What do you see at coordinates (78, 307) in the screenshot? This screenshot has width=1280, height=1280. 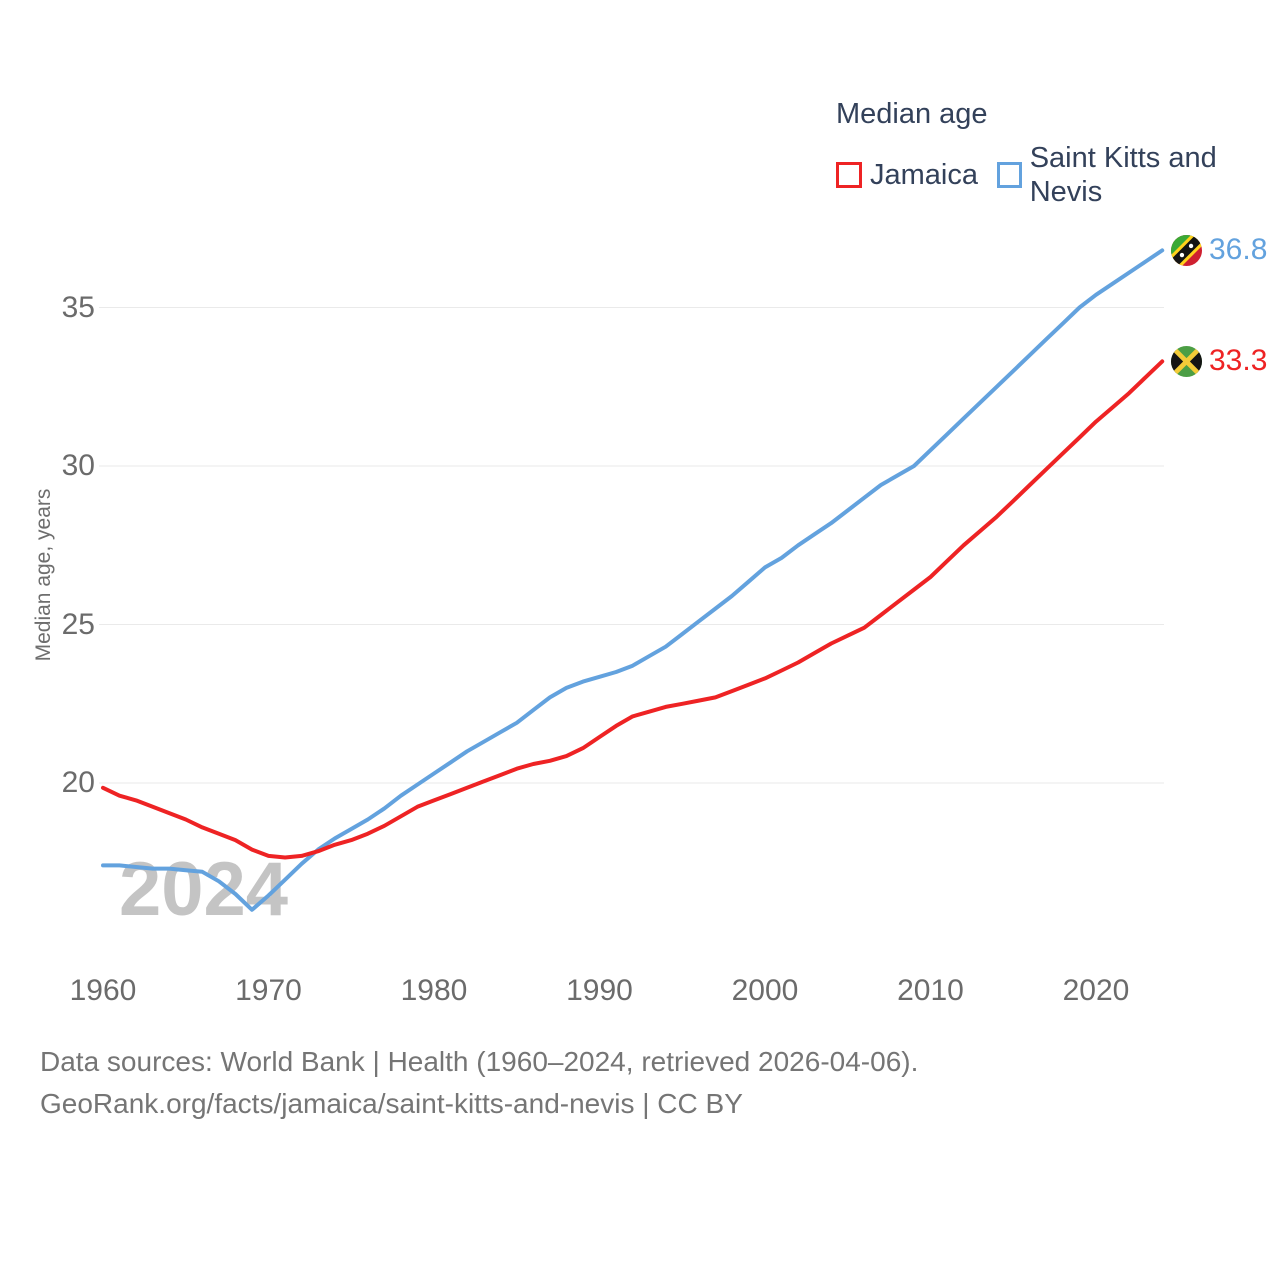 I see `y-tick-label: 35` at bounding box center [78, 307].